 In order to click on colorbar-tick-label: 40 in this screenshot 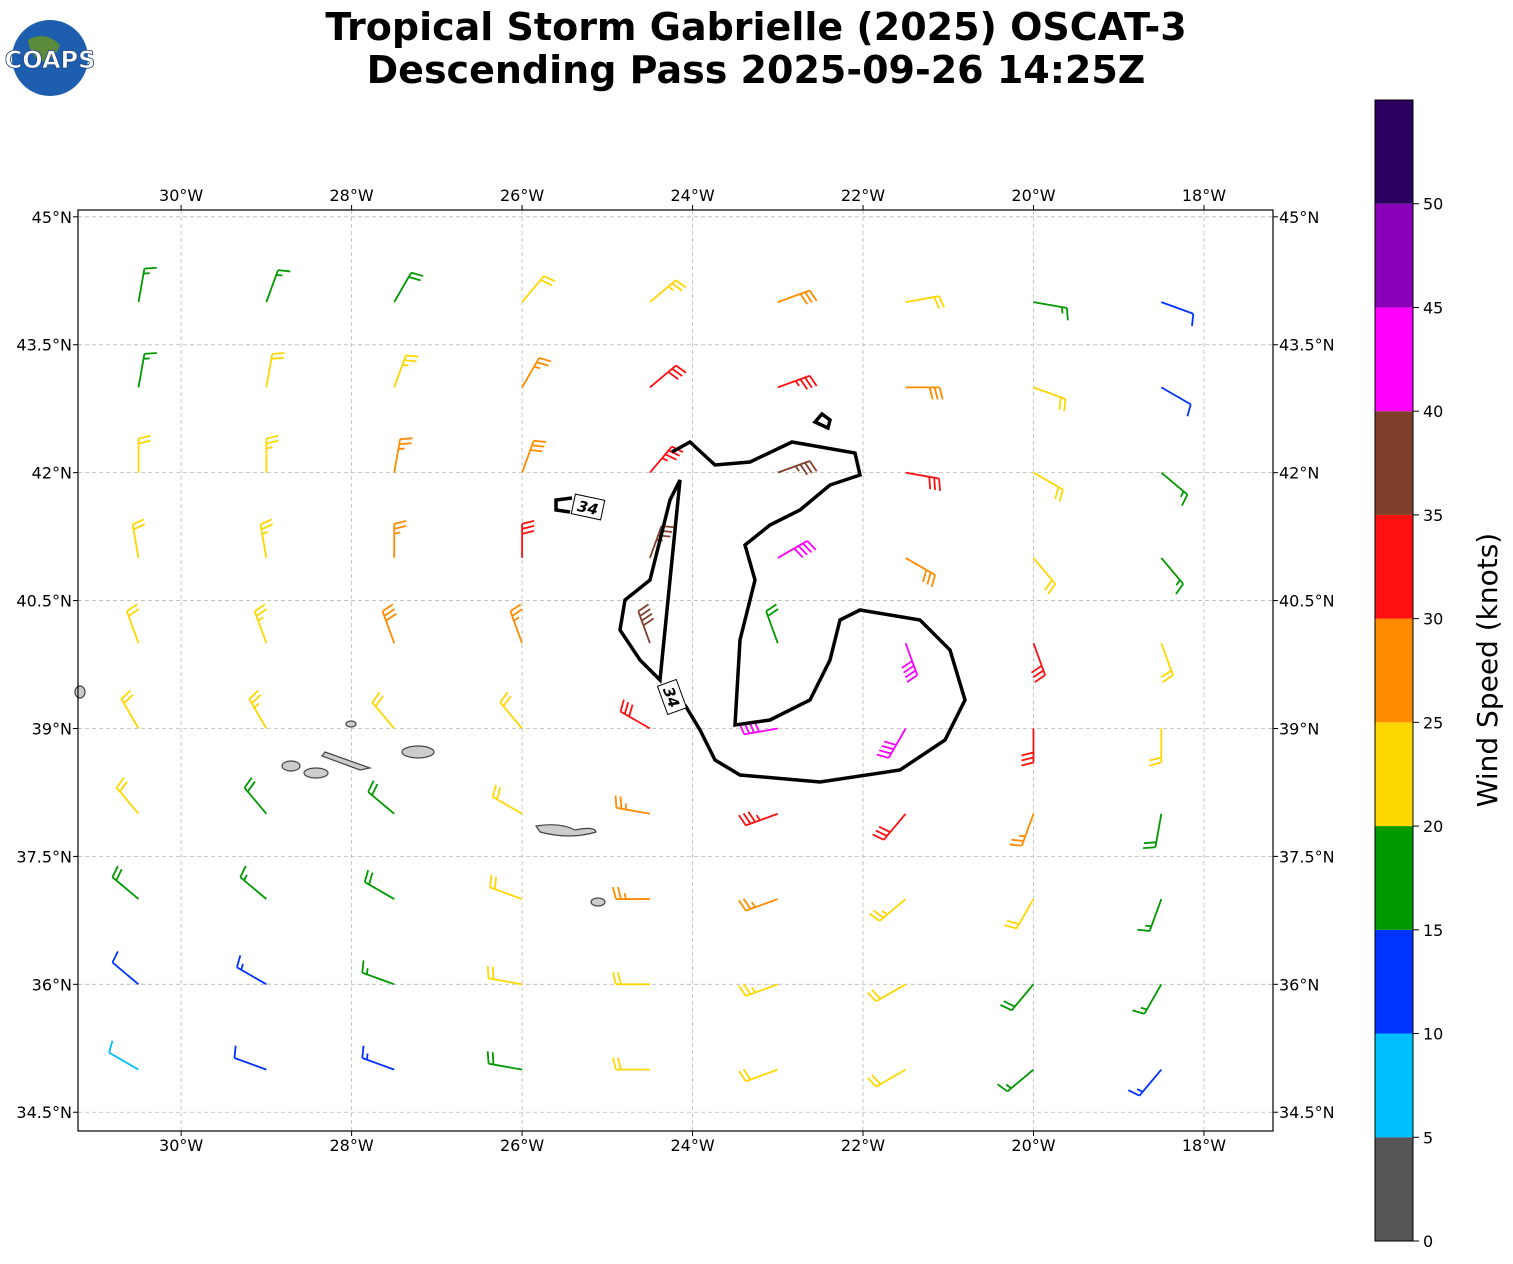, I will do `click(1433, 411)`.